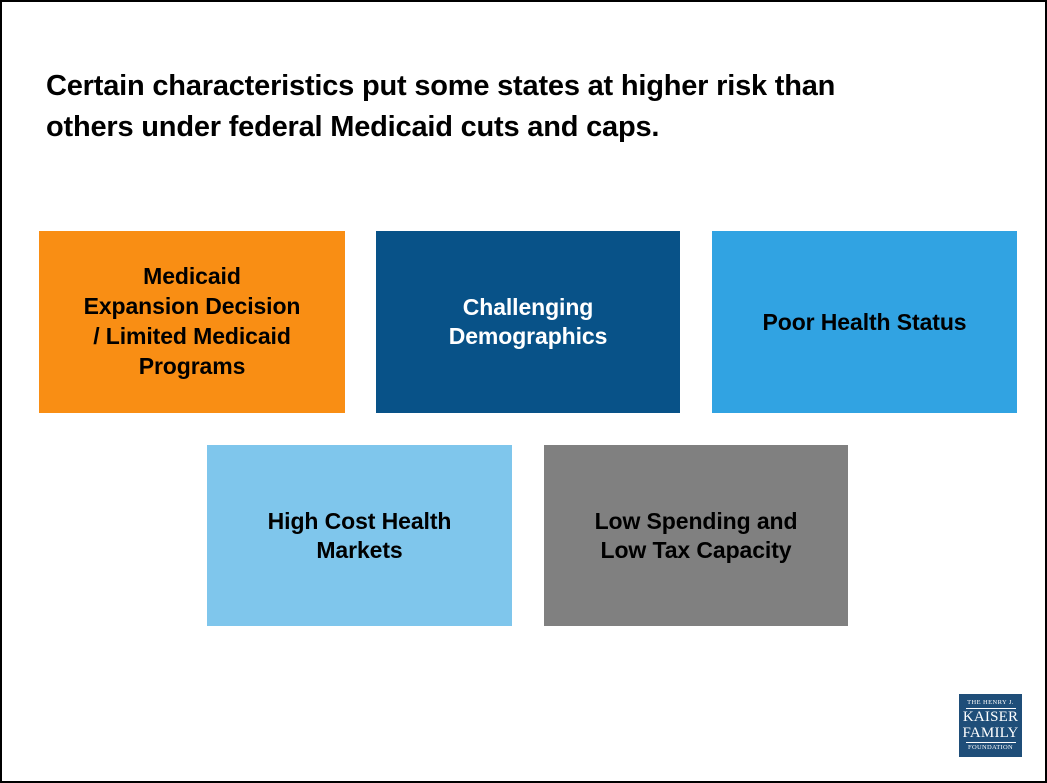 This screenshot has height=783, width=1047. I want to click on box-label-poor-health-status: Poor Health Status, so click(864, 321).